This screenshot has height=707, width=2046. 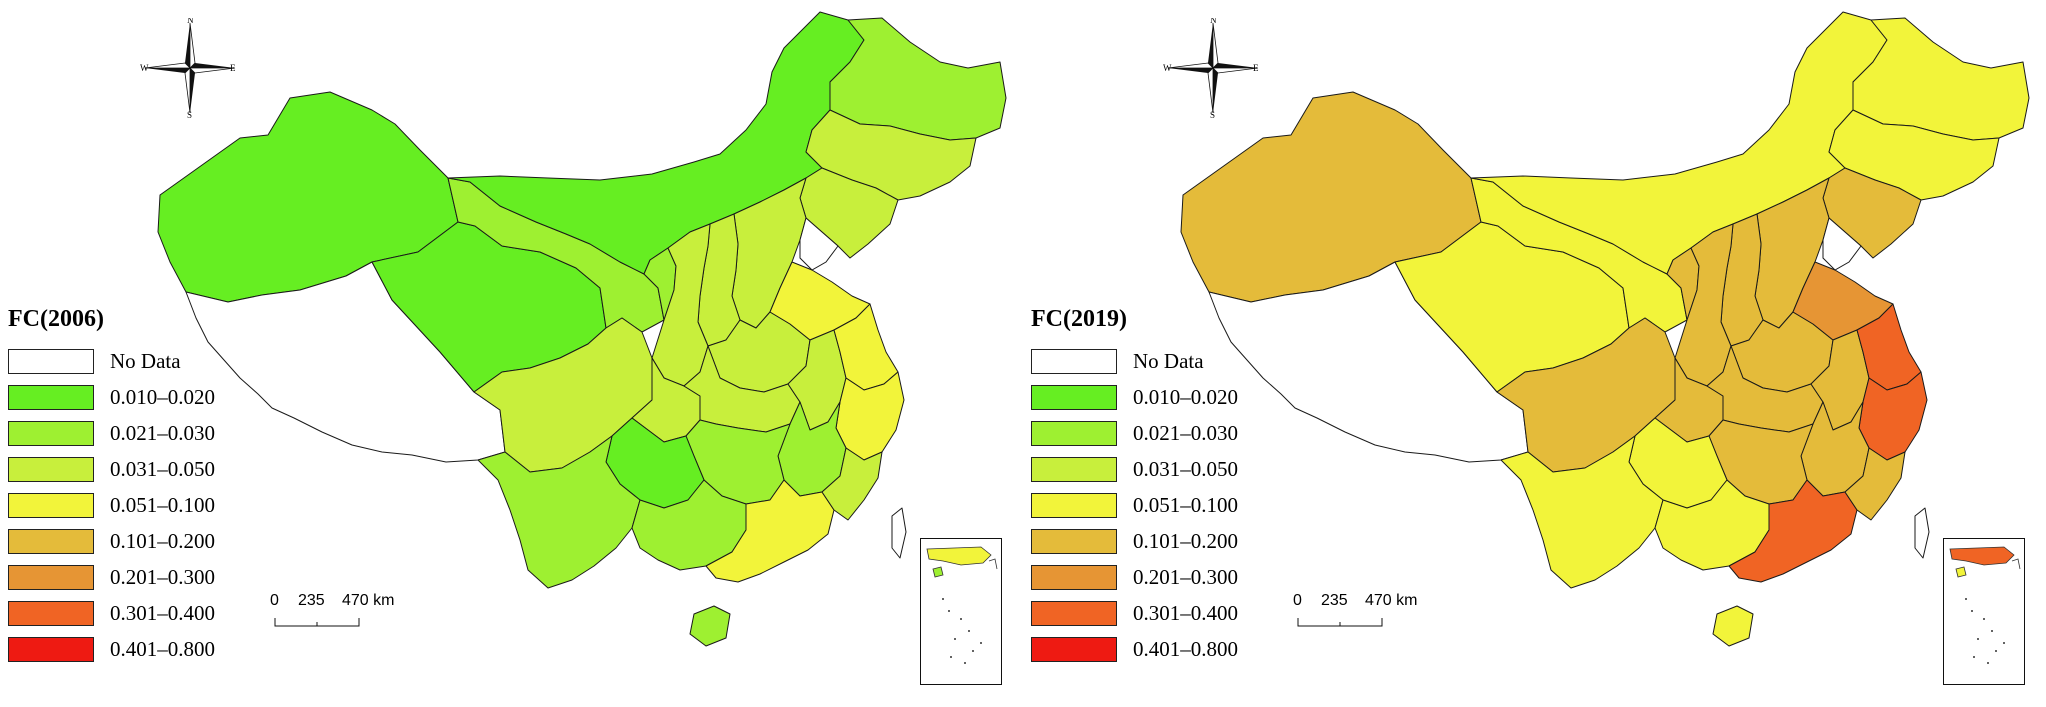 I want to click on legend-label: 0.010–0.020, so click(x=1185, y=396).